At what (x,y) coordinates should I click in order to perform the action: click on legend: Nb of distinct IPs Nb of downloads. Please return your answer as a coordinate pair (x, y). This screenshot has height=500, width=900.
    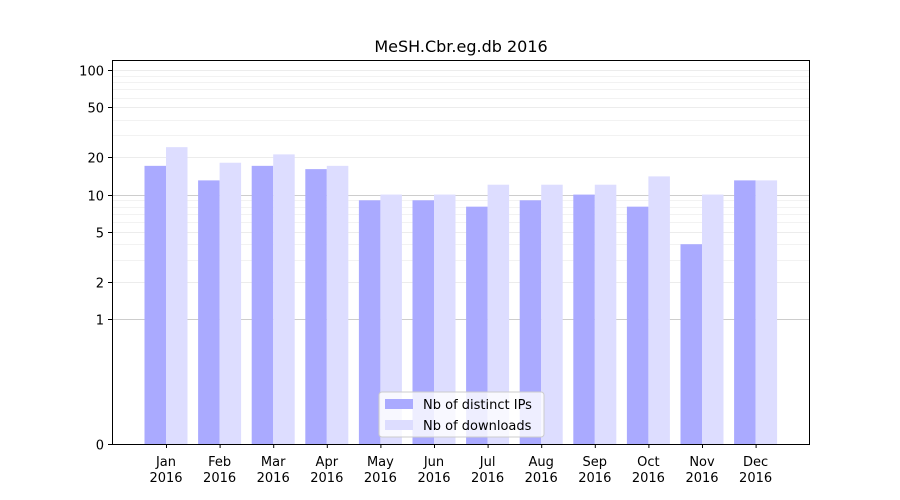
    Looking at the image, I should click on (461, 414).